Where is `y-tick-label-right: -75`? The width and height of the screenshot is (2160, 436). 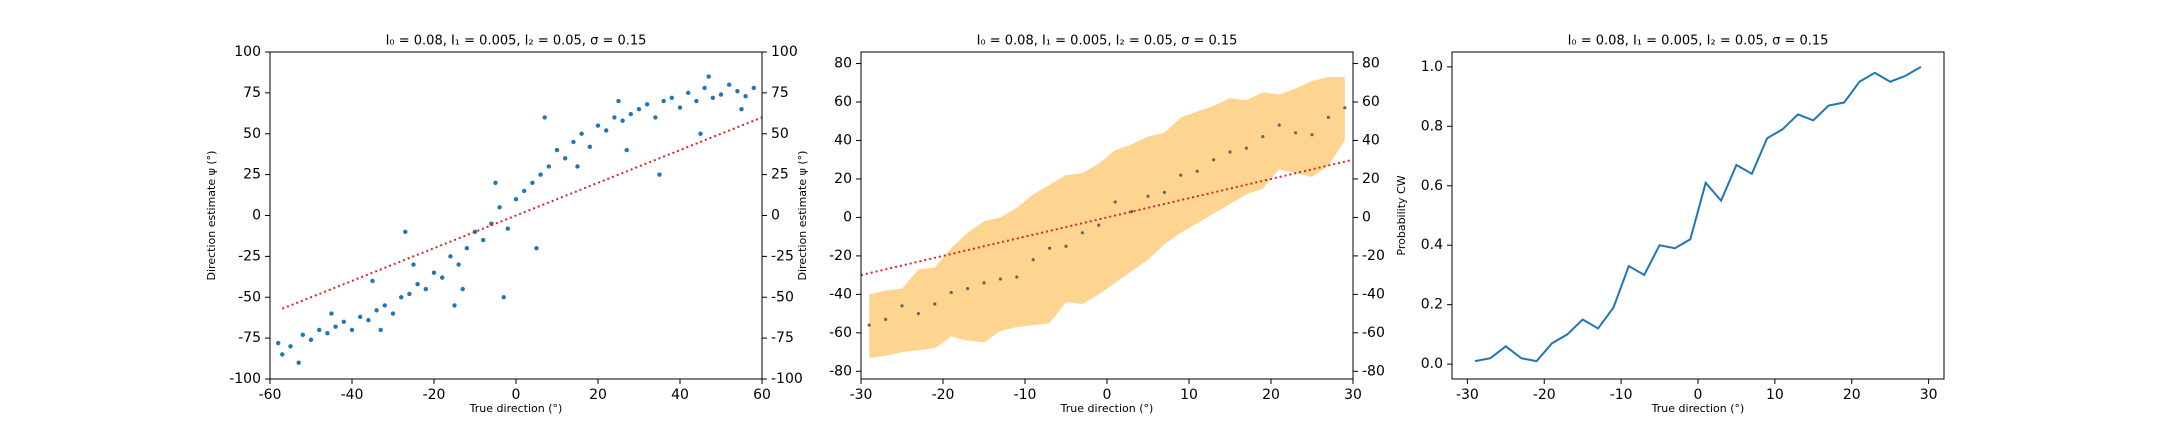 y-tick-label-right: -75 is located at coordinates (782, 338).